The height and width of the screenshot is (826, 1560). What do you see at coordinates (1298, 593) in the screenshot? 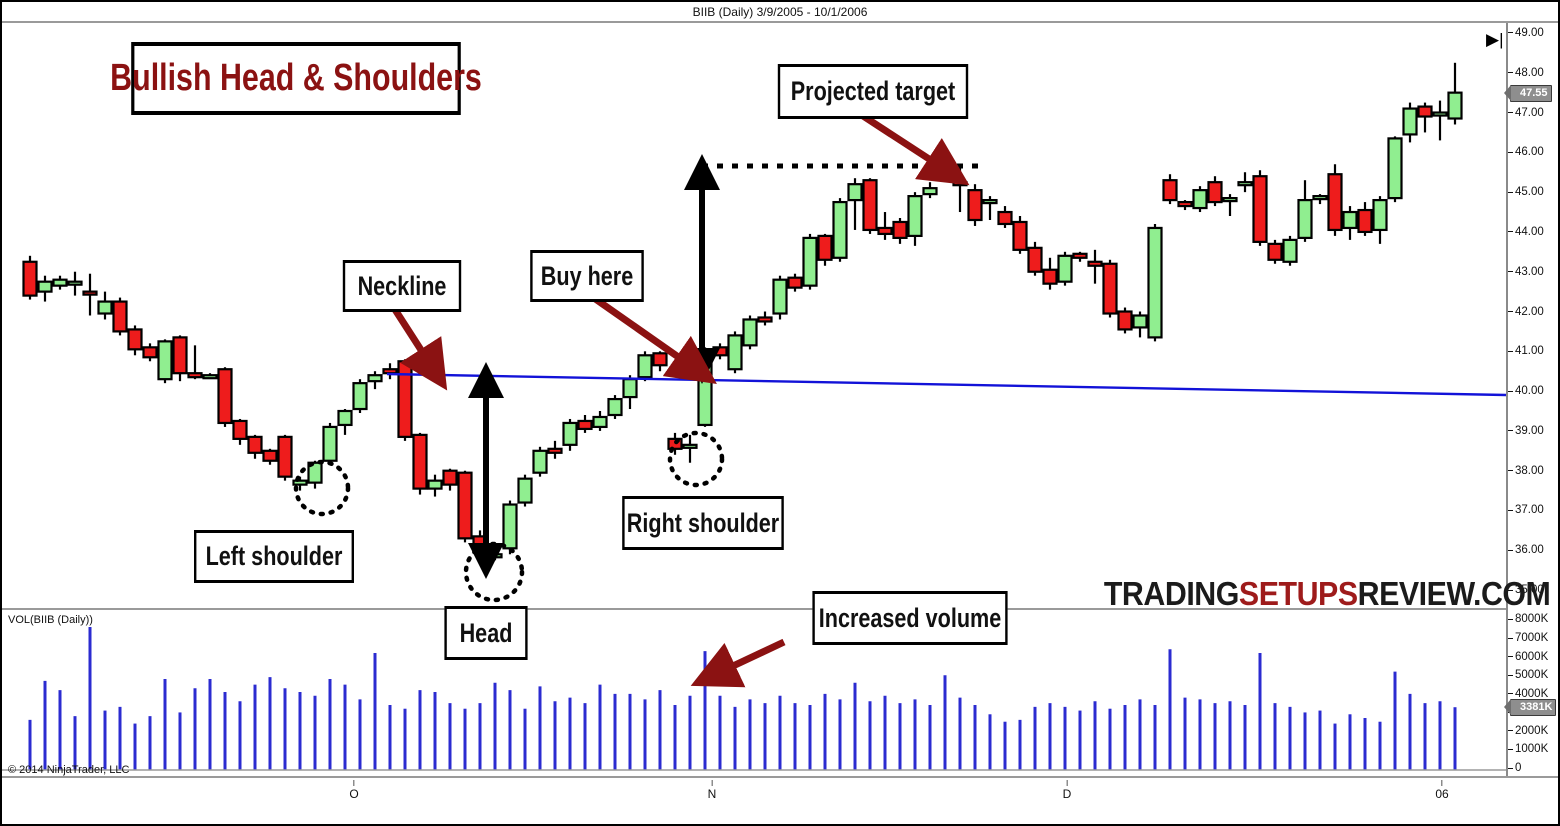
I see `watermark-part-2: SETUPS` at bounding box center [1298, 593].